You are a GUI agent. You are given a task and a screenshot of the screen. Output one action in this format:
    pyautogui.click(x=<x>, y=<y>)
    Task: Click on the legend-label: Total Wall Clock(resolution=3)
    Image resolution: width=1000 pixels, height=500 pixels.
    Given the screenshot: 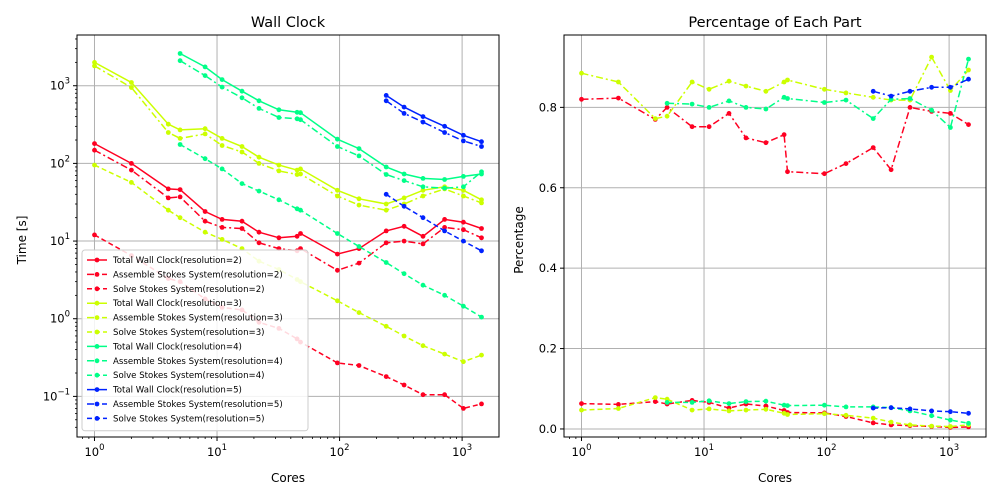 What is the action you would take?
    pyautogui.click(x=177, y=304)
    